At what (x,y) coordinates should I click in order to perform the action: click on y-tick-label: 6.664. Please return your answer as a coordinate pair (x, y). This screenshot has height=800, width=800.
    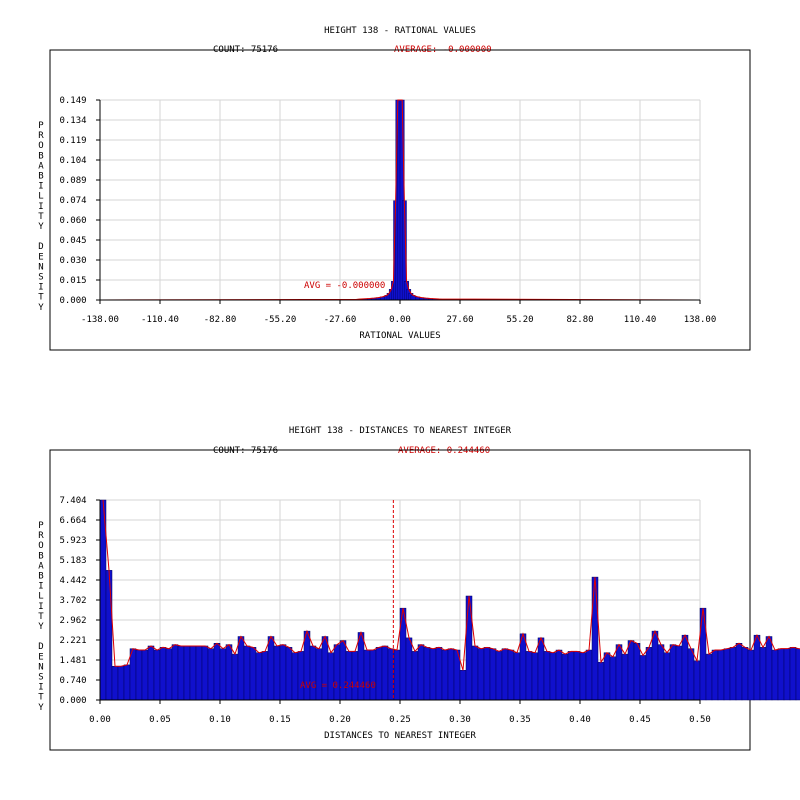
    Looking at the image, I should click on (72, 521).